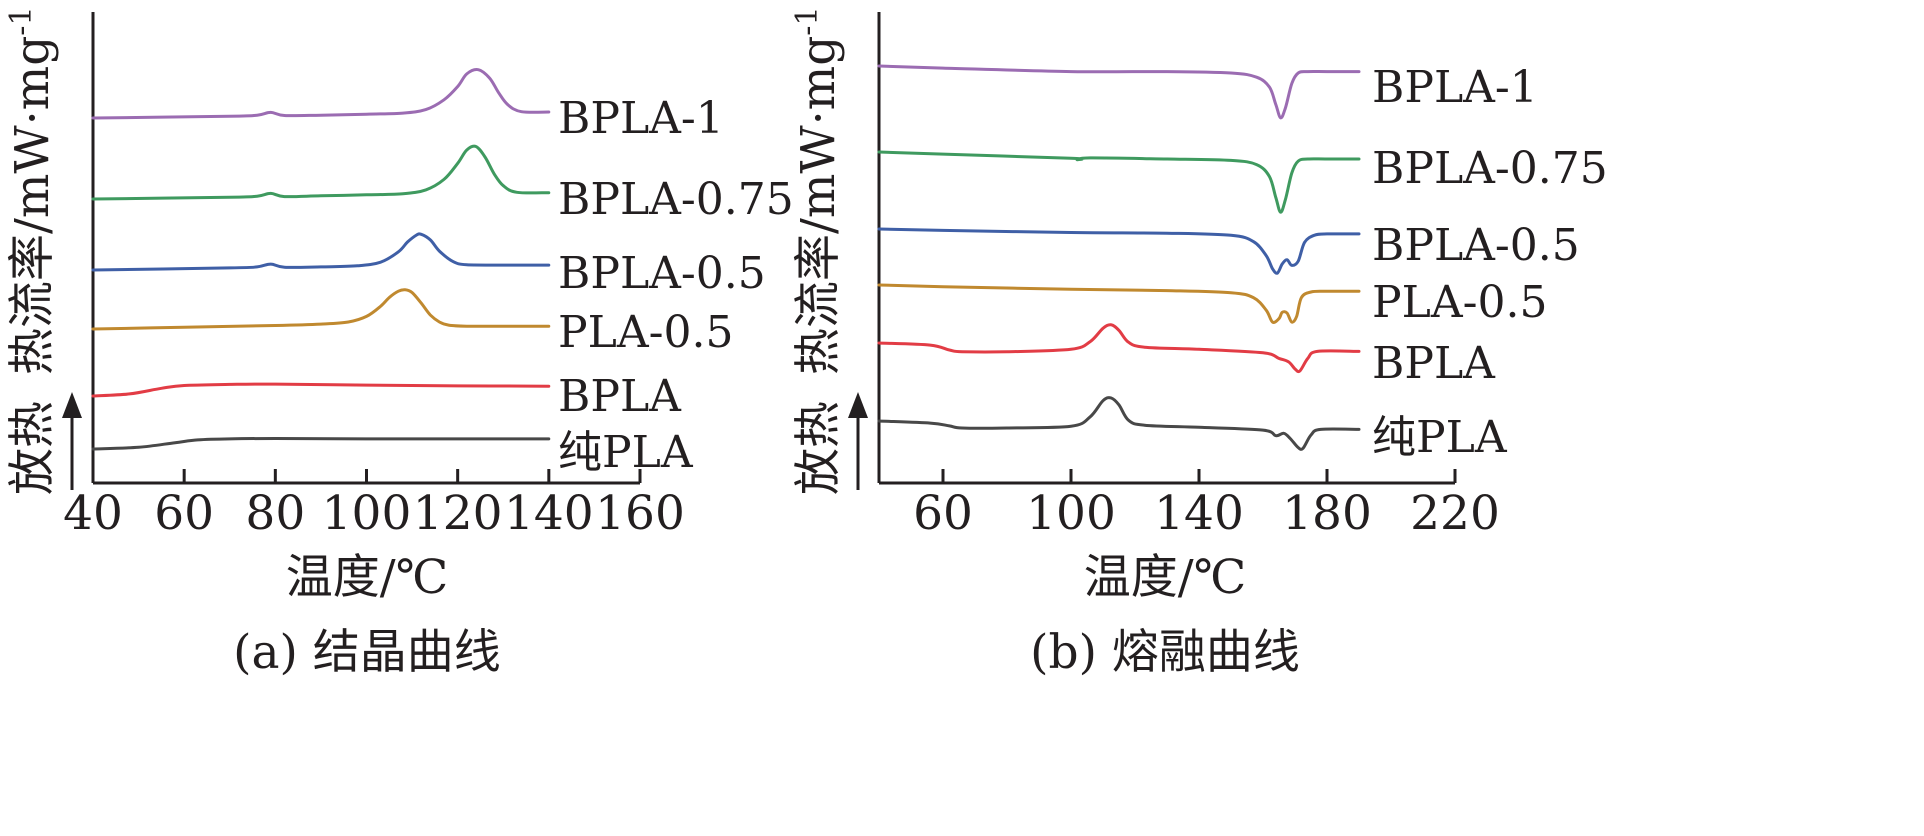 The image size is (1924, 836). I want to click on x-tick-label: 120, so click(458, 513).